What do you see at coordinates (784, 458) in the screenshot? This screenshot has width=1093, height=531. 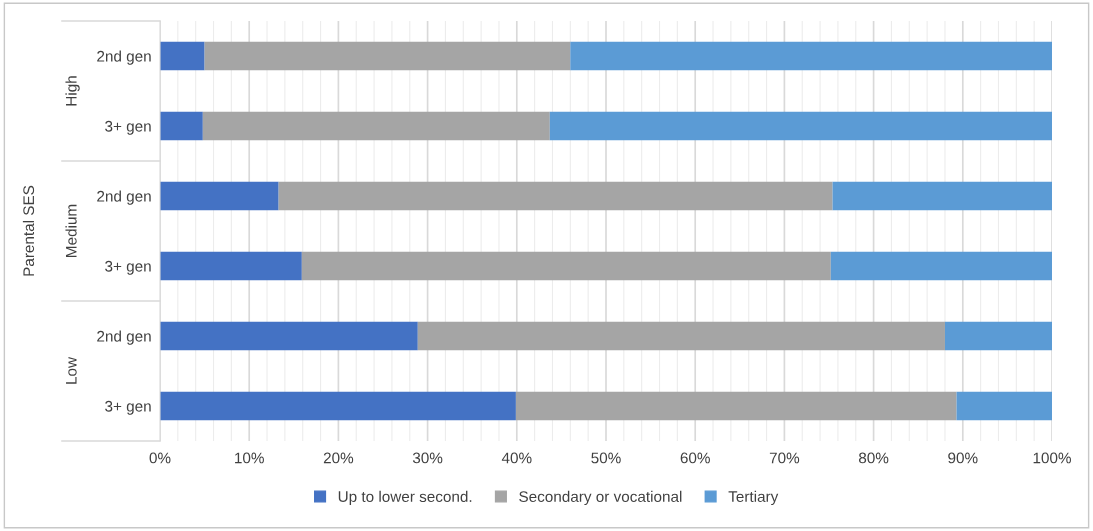 I see `x-tick-label: 70%` at bounding box center [784, 458].